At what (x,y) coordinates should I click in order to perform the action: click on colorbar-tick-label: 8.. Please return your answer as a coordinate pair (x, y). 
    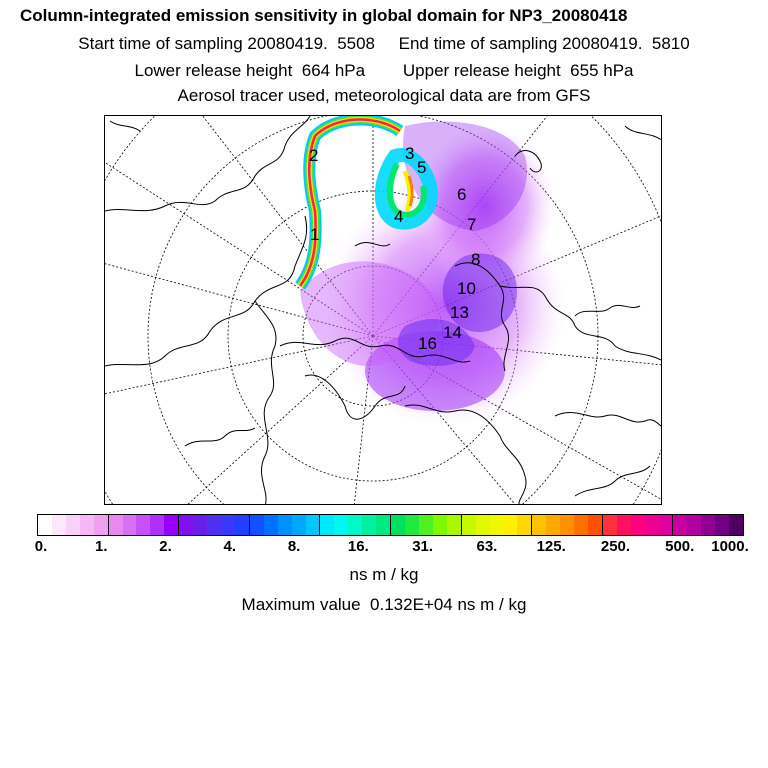
    Looking at the image, I should click on (294, 546).